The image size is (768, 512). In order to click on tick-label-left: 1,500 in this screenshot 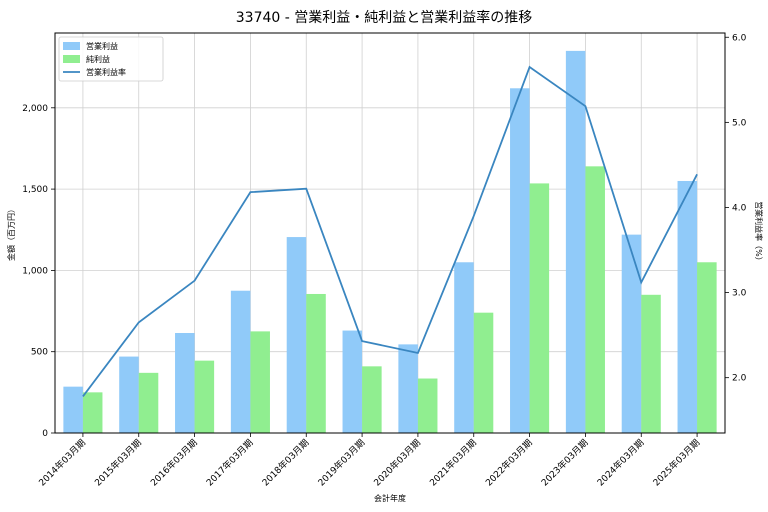, I will do `click(35, 190)`.